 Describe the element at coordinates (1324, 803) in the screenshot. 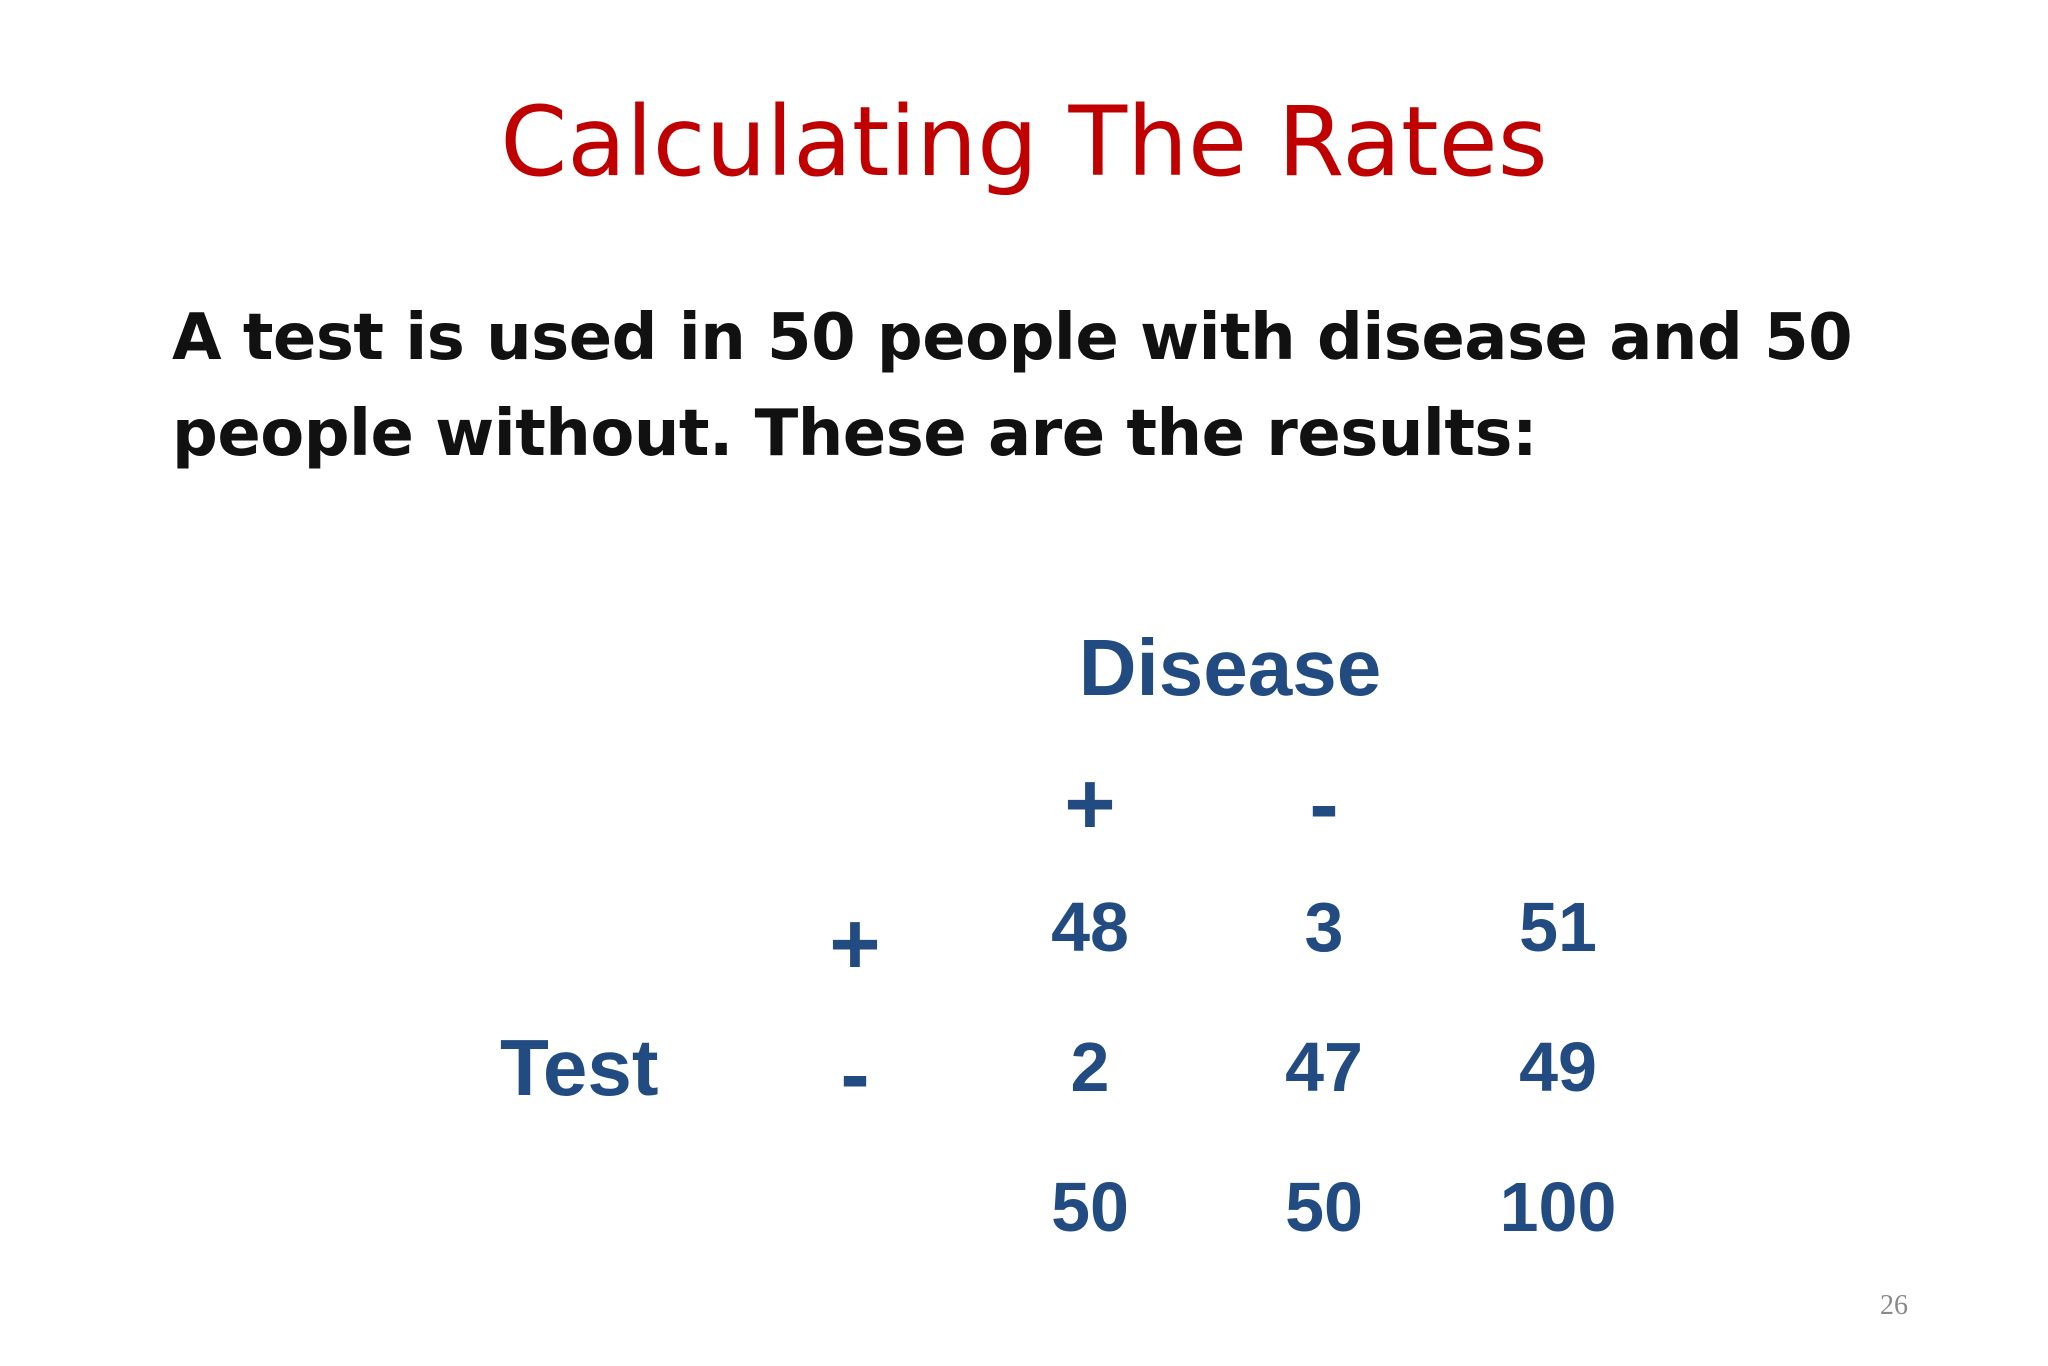

I see `disease-negative-sign: -` at that location.